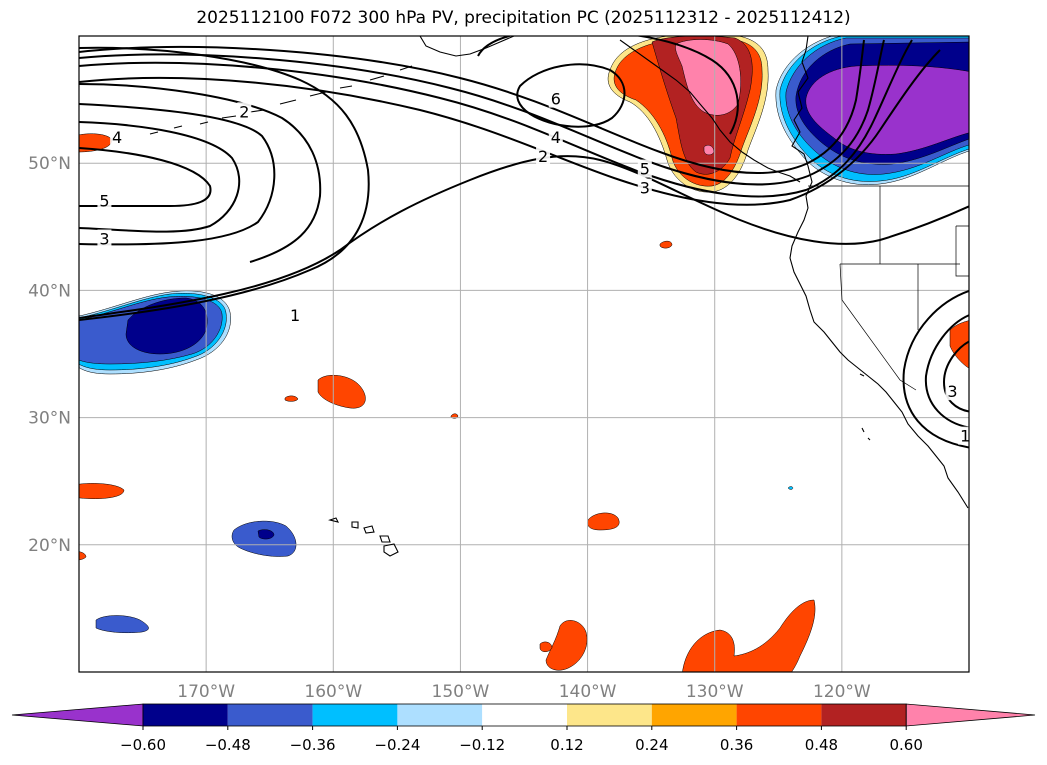  I want to click on north-america-west-coast, so click(879, 272).